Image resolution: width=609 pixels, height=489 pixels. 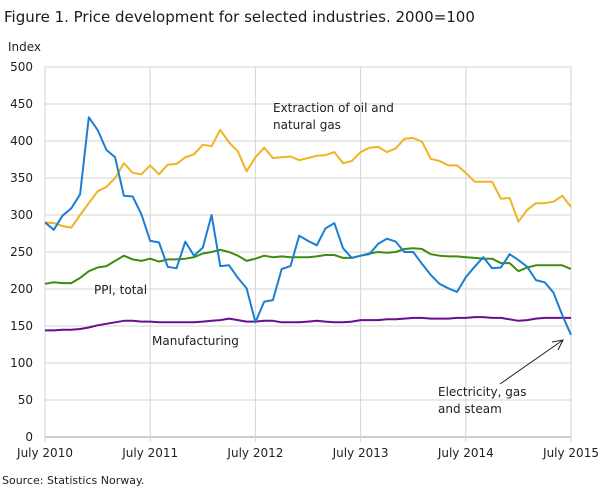 What do you see at coordinates (482, 392) in the screenshot?
I see `label-electricity-line1: Electricity, gas` at bounding box center [482, 392].